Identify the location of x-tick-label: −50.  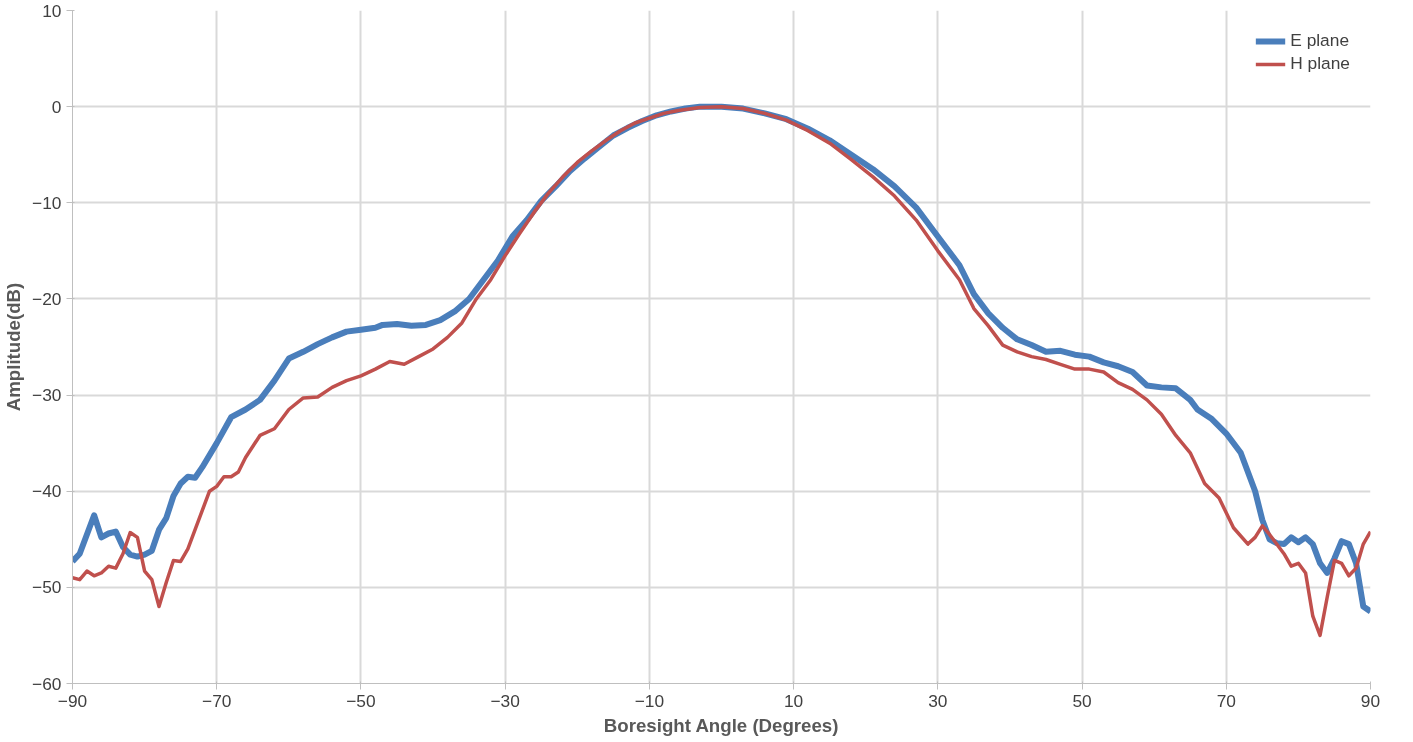
(361, 700).